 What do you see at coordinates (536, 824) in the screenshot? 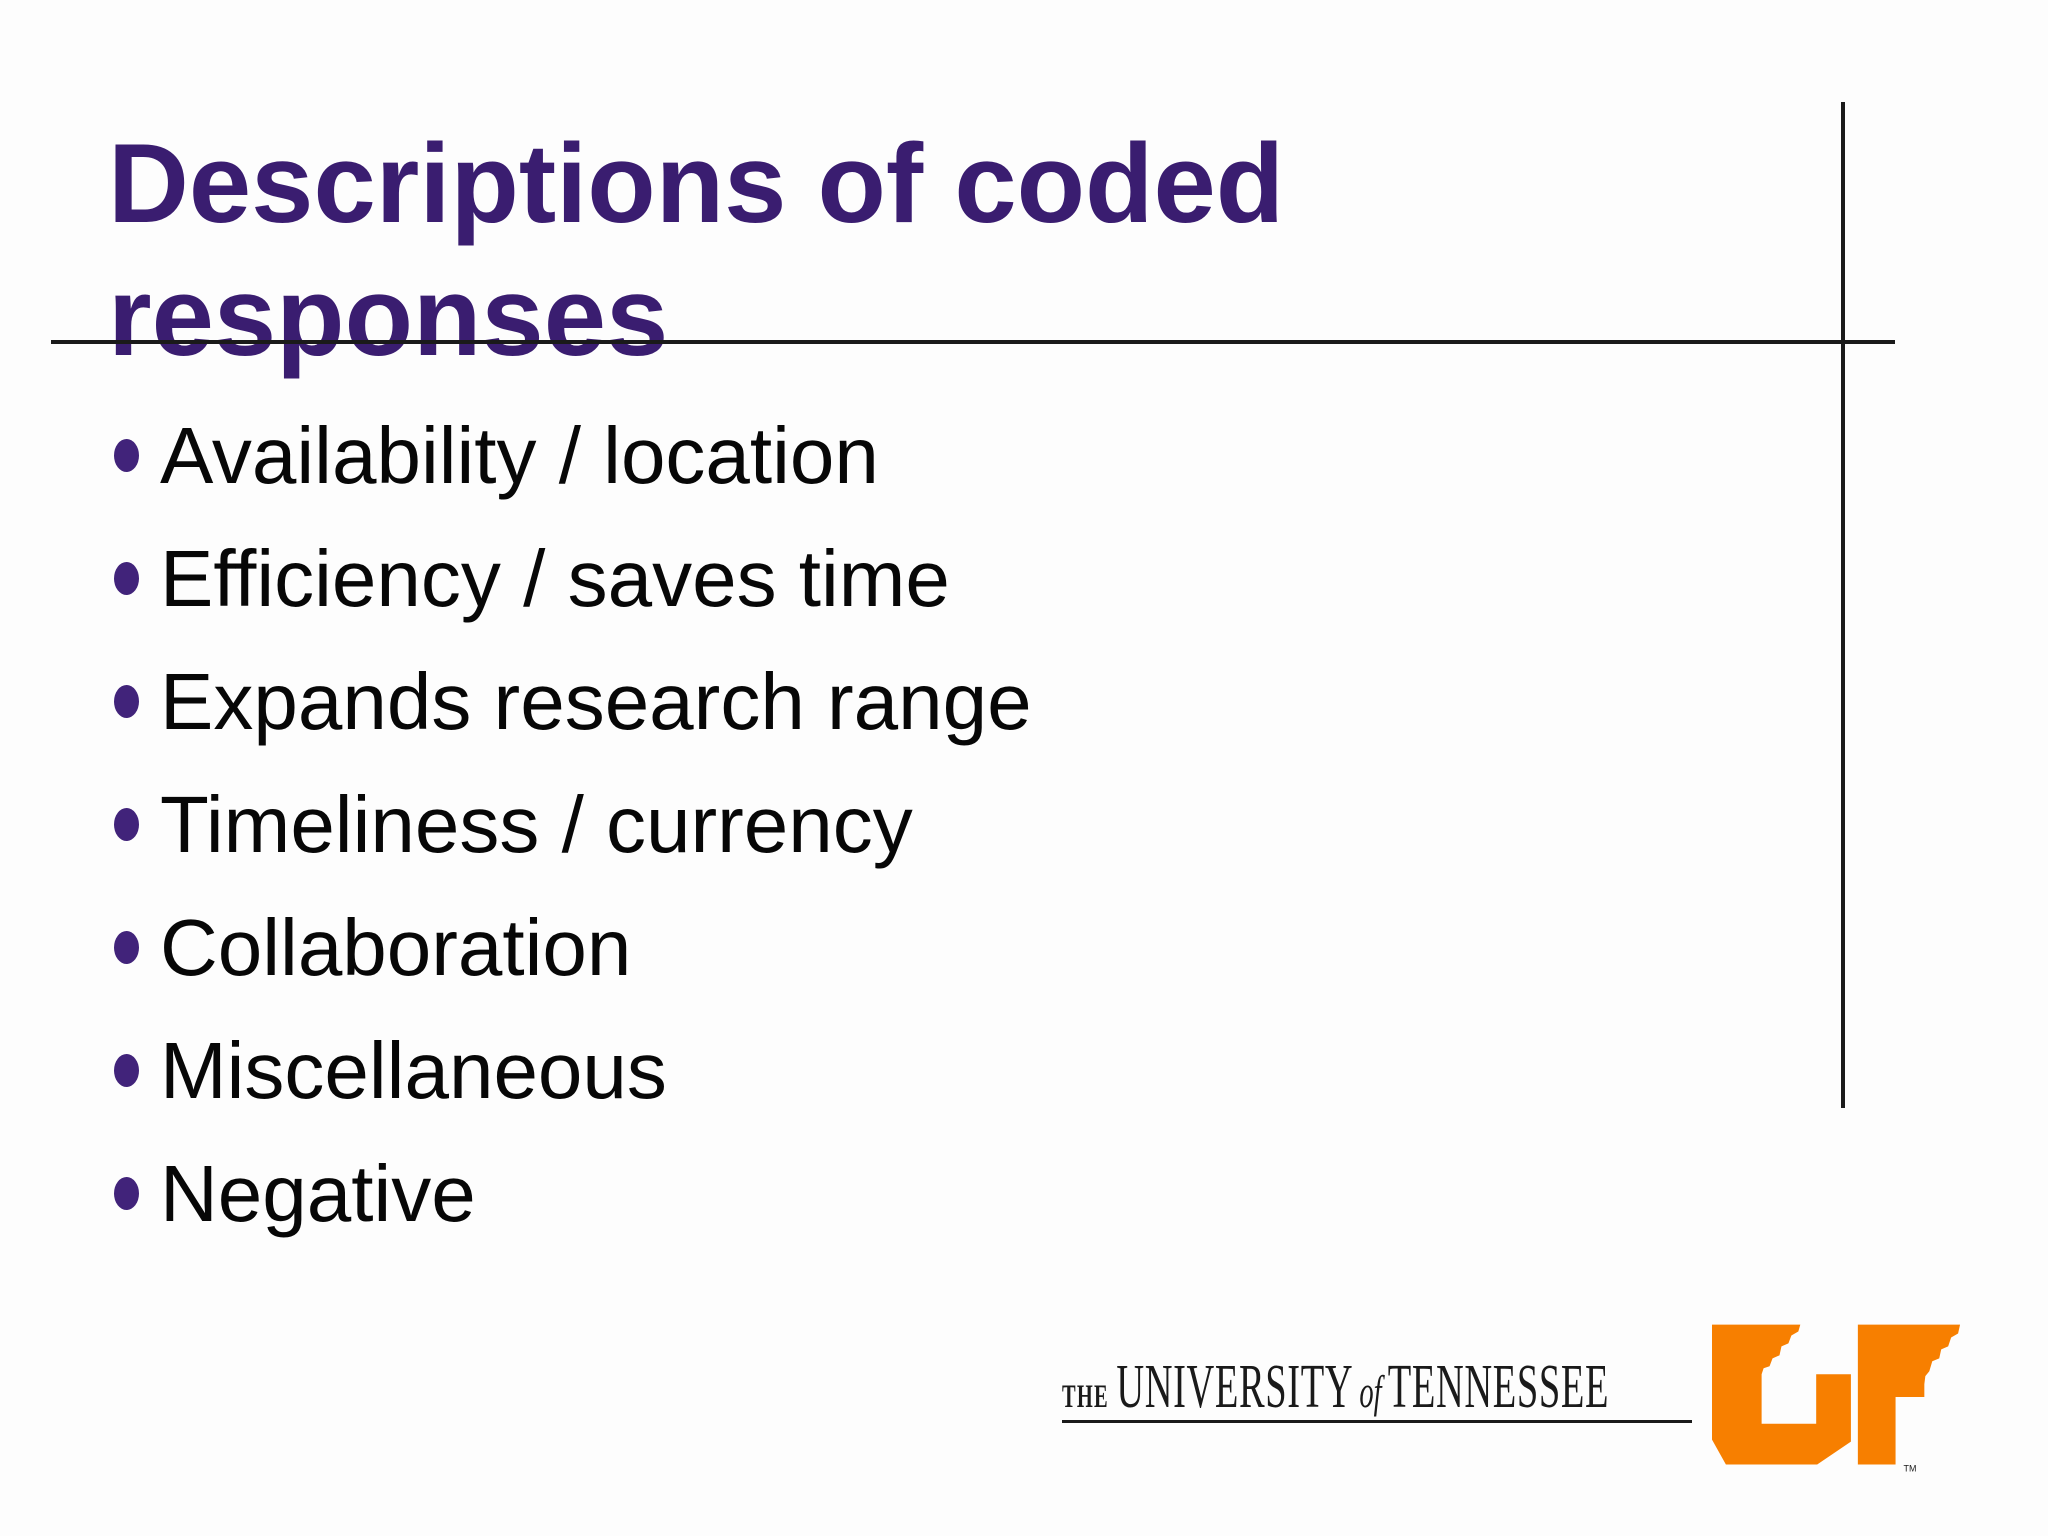
I see `bullet-label: Timeliness / currency` at bounding box center [536, 824].